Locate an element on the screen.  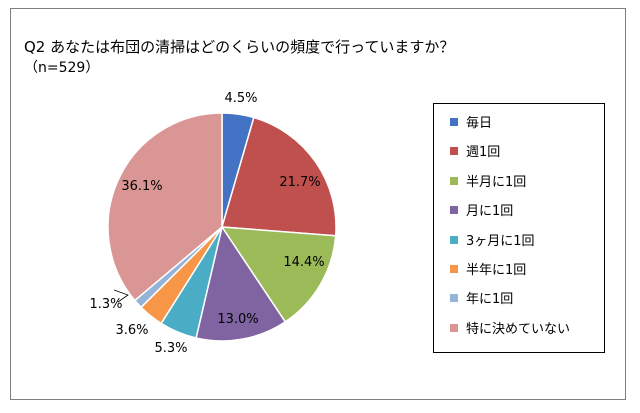
legend-item-5: 3ヶ月に1回 is located at coordinates (492, 242).